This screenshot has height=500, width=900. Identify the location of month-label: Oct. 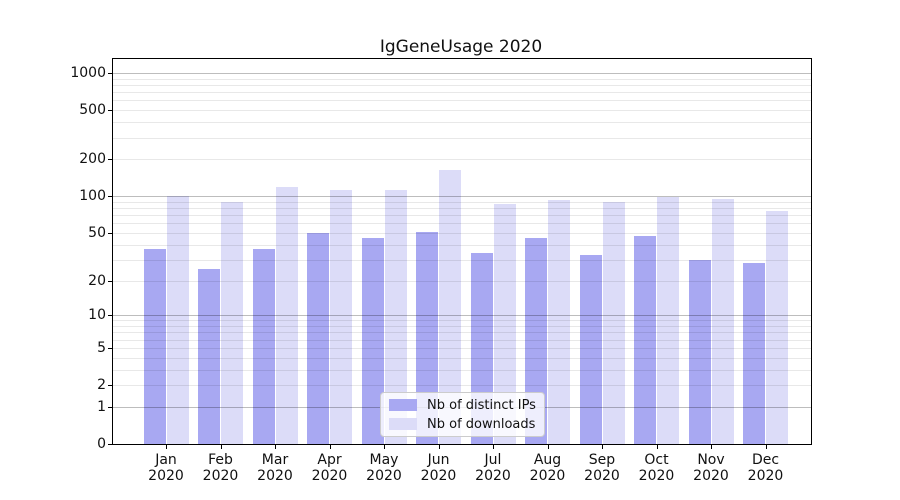
(656, 460).